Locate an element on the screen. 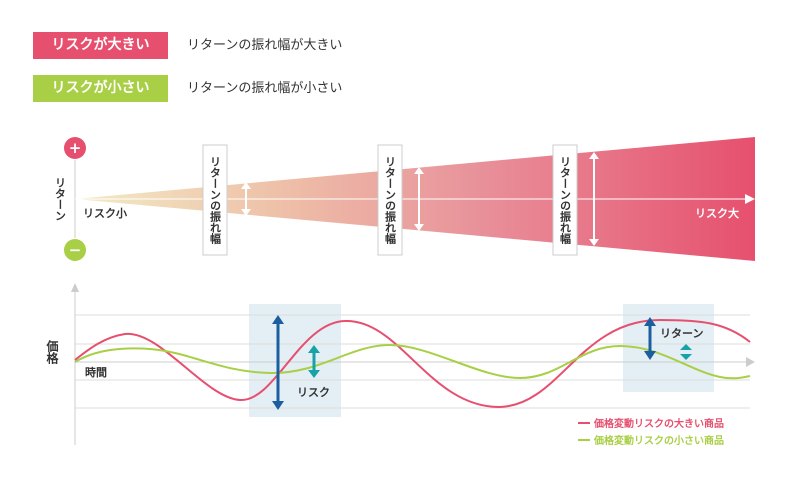  plus-sign: + is located at coordinates (75, 148).